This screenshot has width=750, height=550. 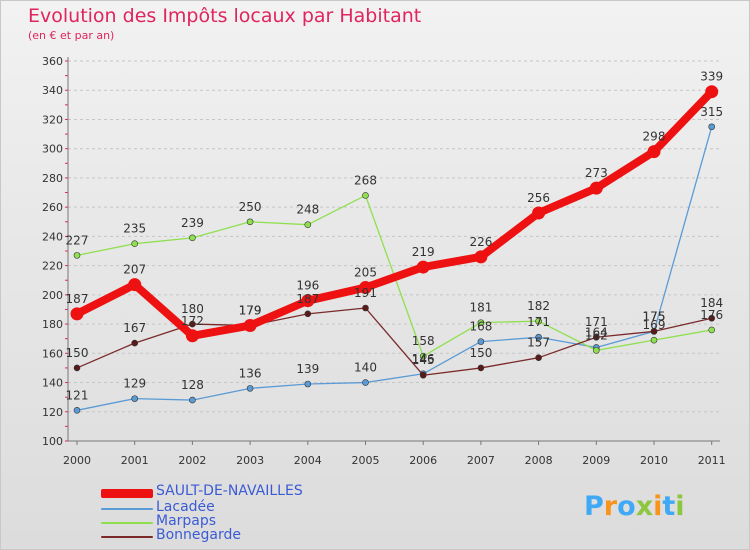 What do you see at coordinates (680, 506) in the screenshot?
I see `logo-letter: i` at bounding box center [680, 506].